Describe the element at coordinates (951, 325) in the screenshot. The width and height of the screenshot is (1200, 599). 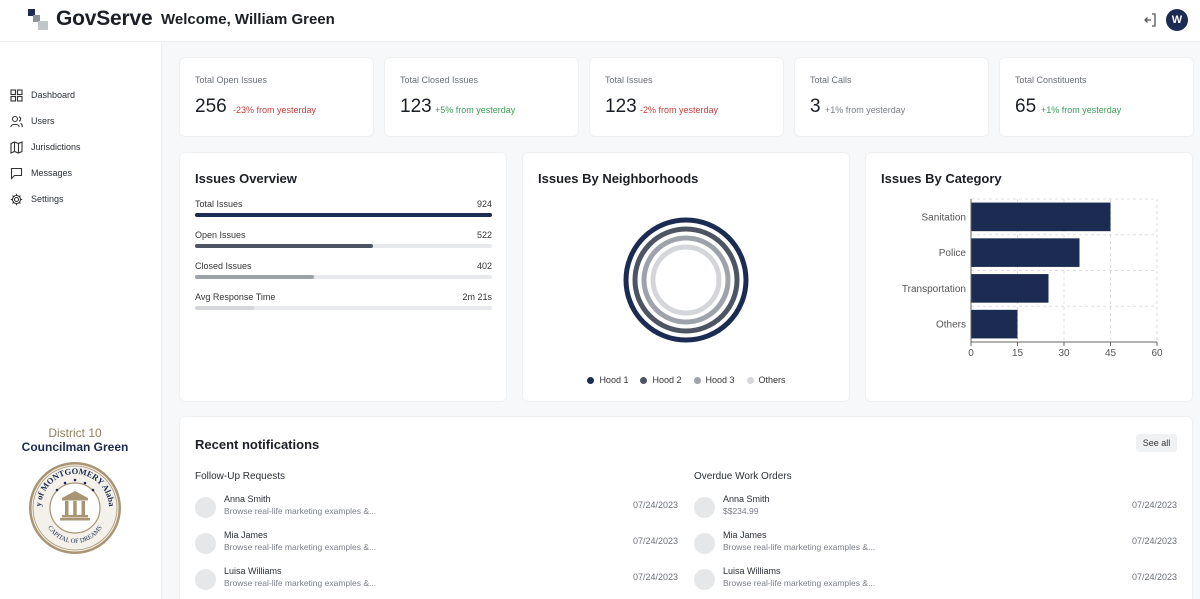
I see `category-tick-label: Others` at that location.